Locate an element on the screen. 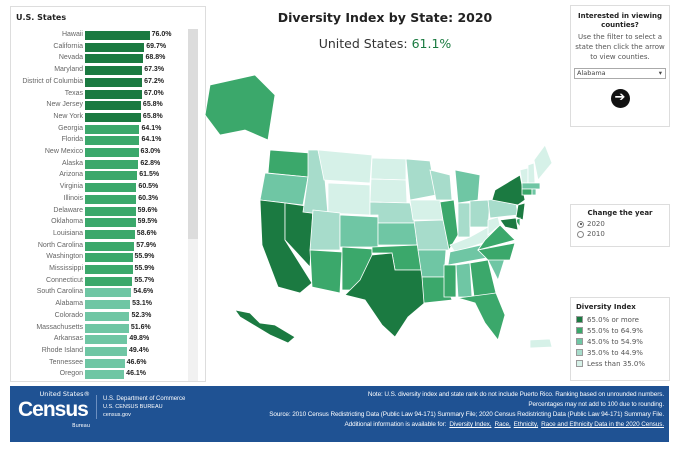 The height and width of the screenshot is (458, 678). state-row: Massachusetts 51.6% is located at coordinates (101, 328).